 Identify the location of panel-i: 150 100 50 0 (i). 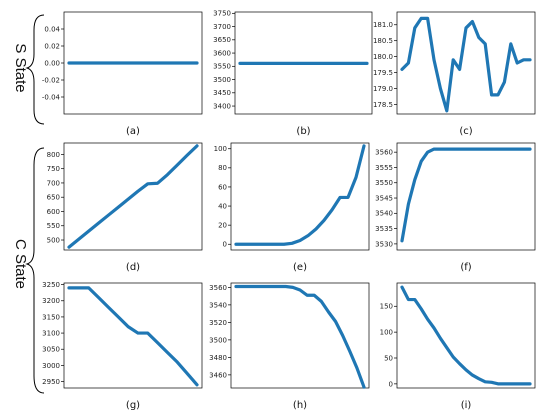
(458, 346).